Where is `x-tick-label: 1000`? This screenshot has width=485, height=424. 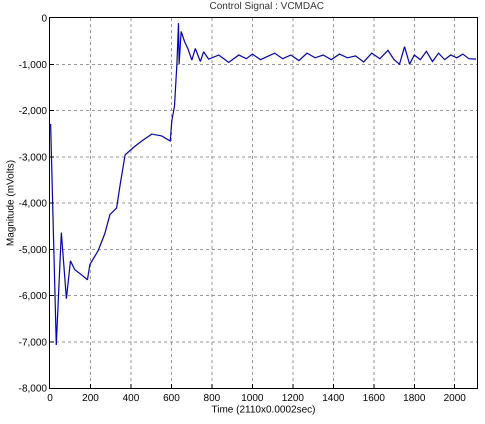 x-tick-label: 1000 is located at coordinates (252, 398).